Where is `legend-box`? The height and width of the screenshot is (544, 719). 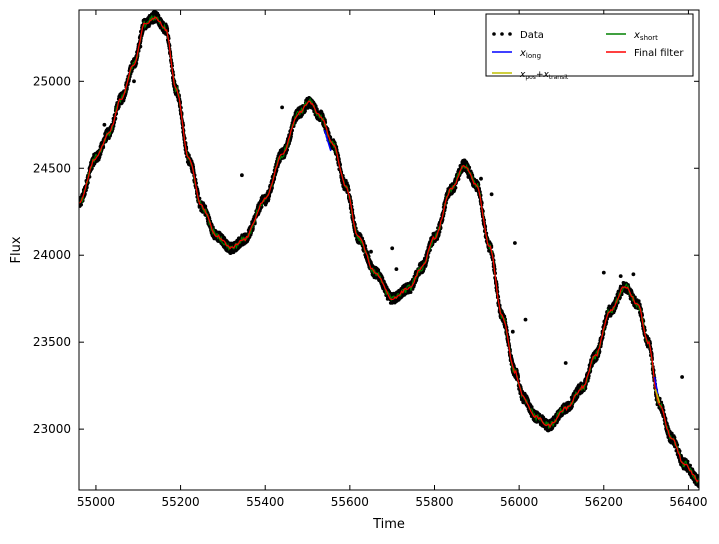 legend-box is located at coordinates (589, 45).